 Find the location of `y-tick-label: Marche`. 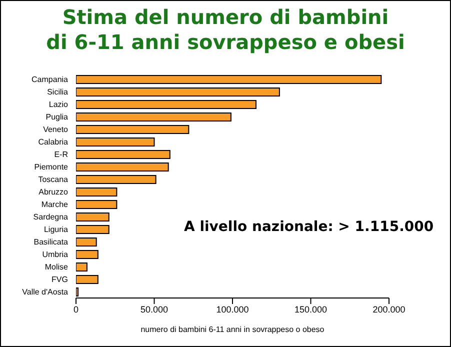

y-tick-label: Marche is located at coordinates (55, 205).